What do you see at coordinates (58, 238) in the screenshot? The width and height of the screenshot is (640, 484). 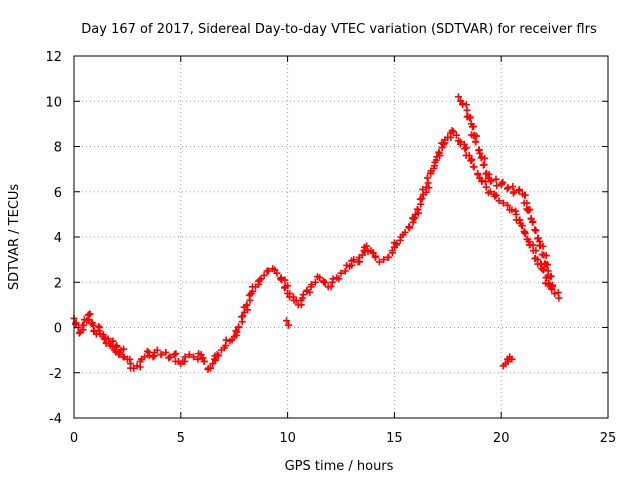 I see `y-tick-label: 4` at bounding box center [58, 238].